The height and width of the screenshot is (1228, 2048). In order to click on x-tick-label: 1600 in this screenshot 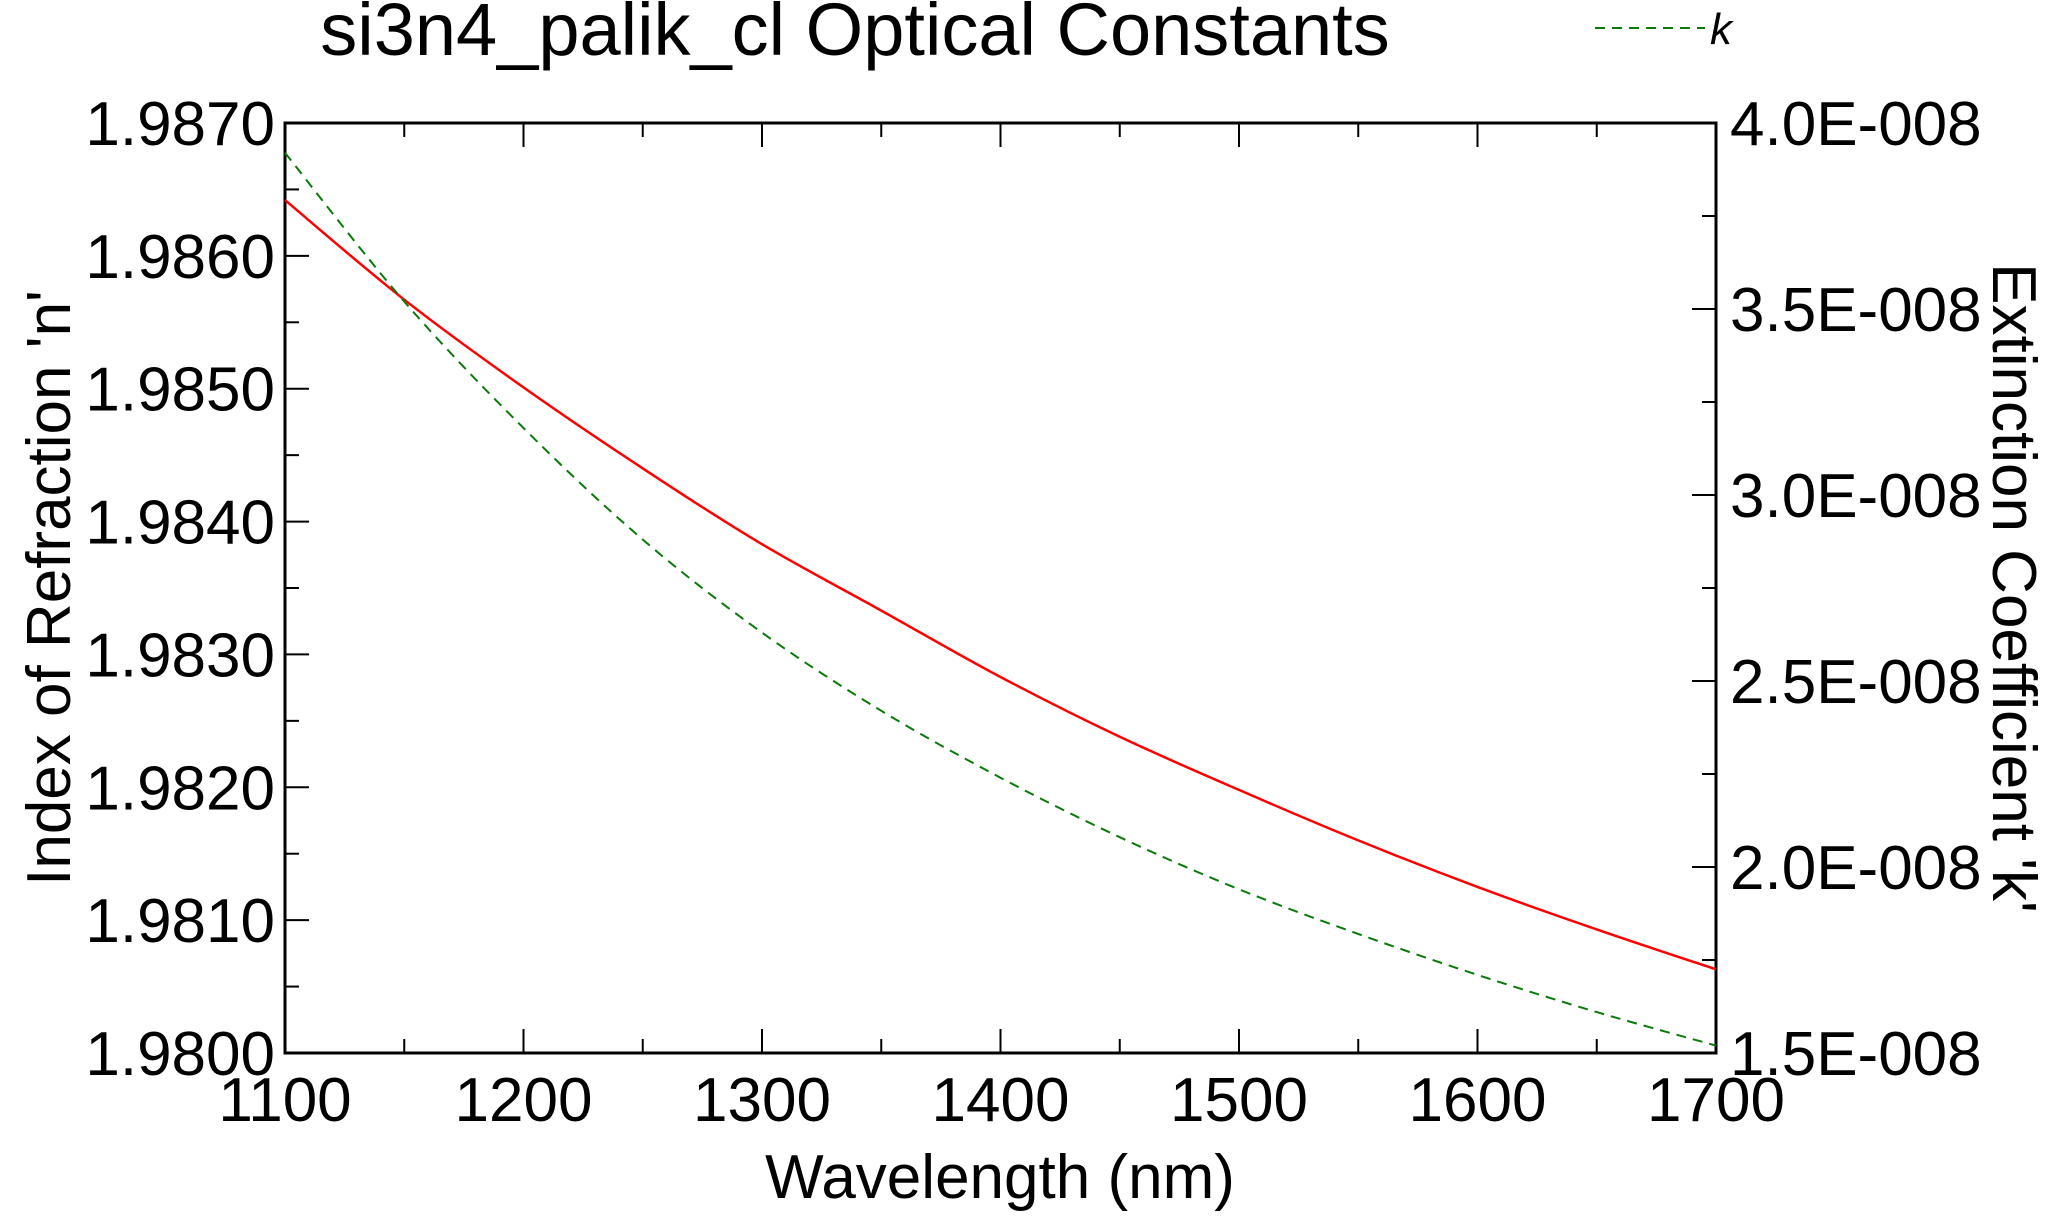, I will do `click(1478, 1100)`.